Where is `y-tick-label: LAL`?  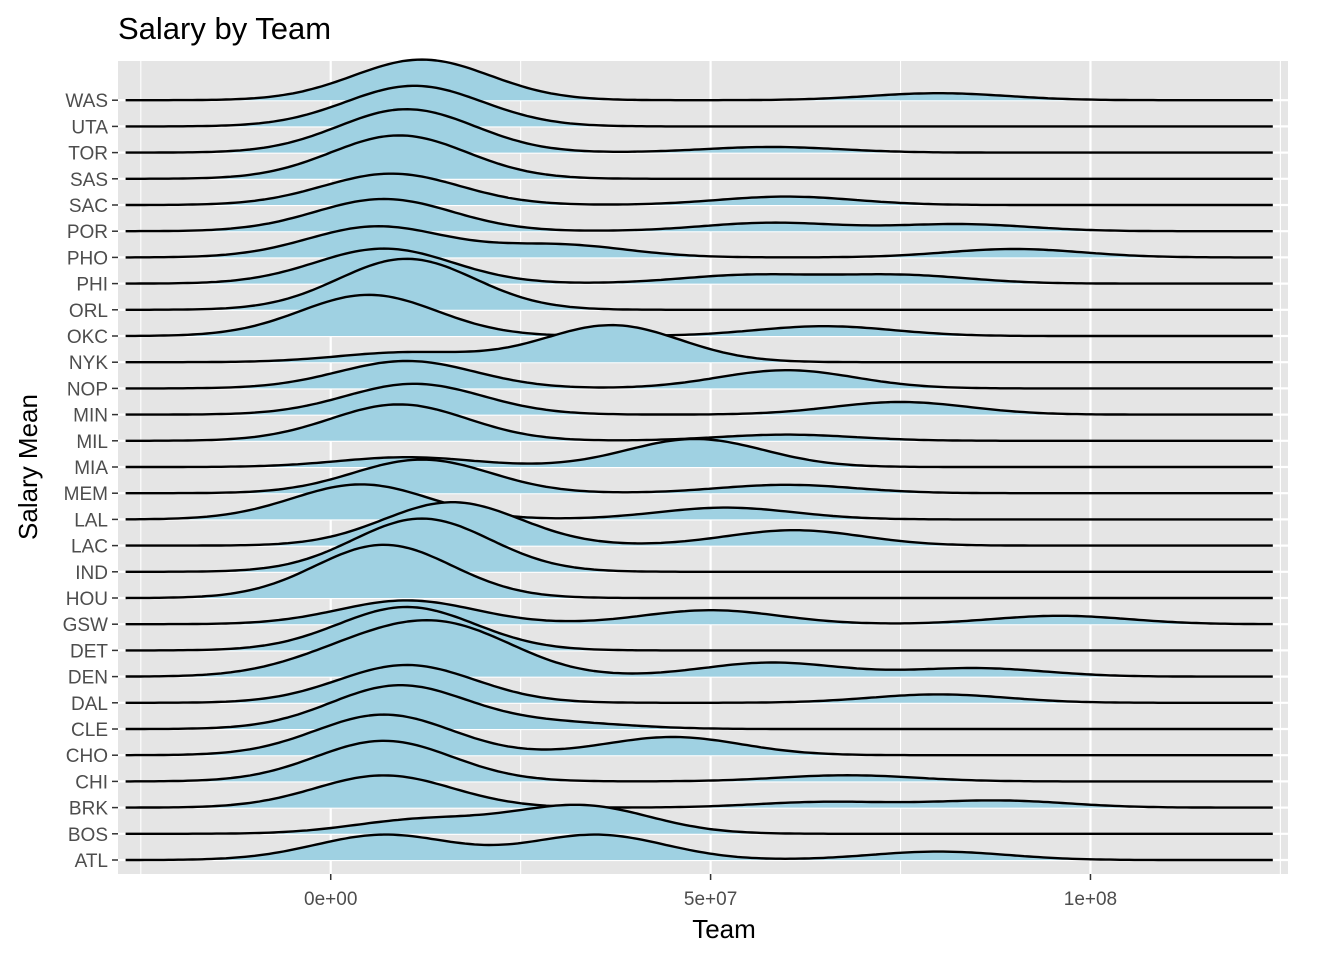 y-tick-label: LAL is located at coordinates (91, 520).